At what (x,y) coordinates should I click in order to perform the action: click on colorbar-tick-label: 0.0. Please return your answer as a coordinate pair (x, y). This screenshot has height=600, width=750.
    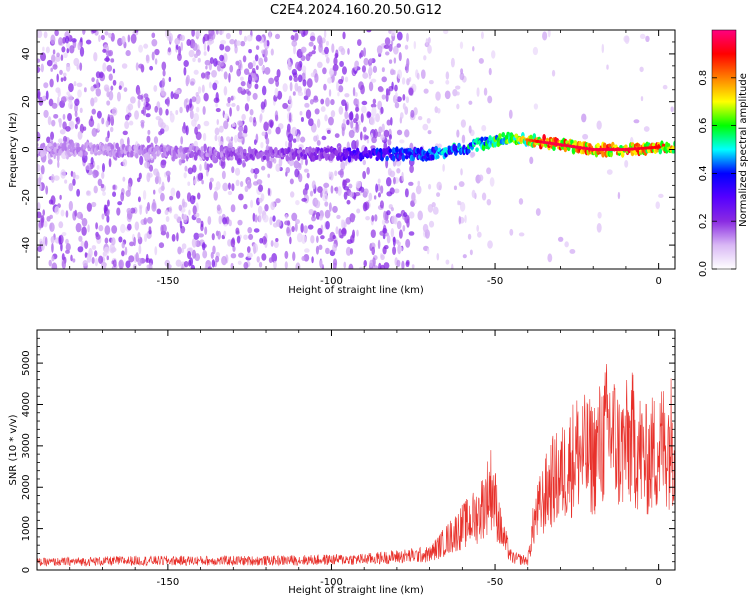
    Looking at the image, I should click on (703, 269).